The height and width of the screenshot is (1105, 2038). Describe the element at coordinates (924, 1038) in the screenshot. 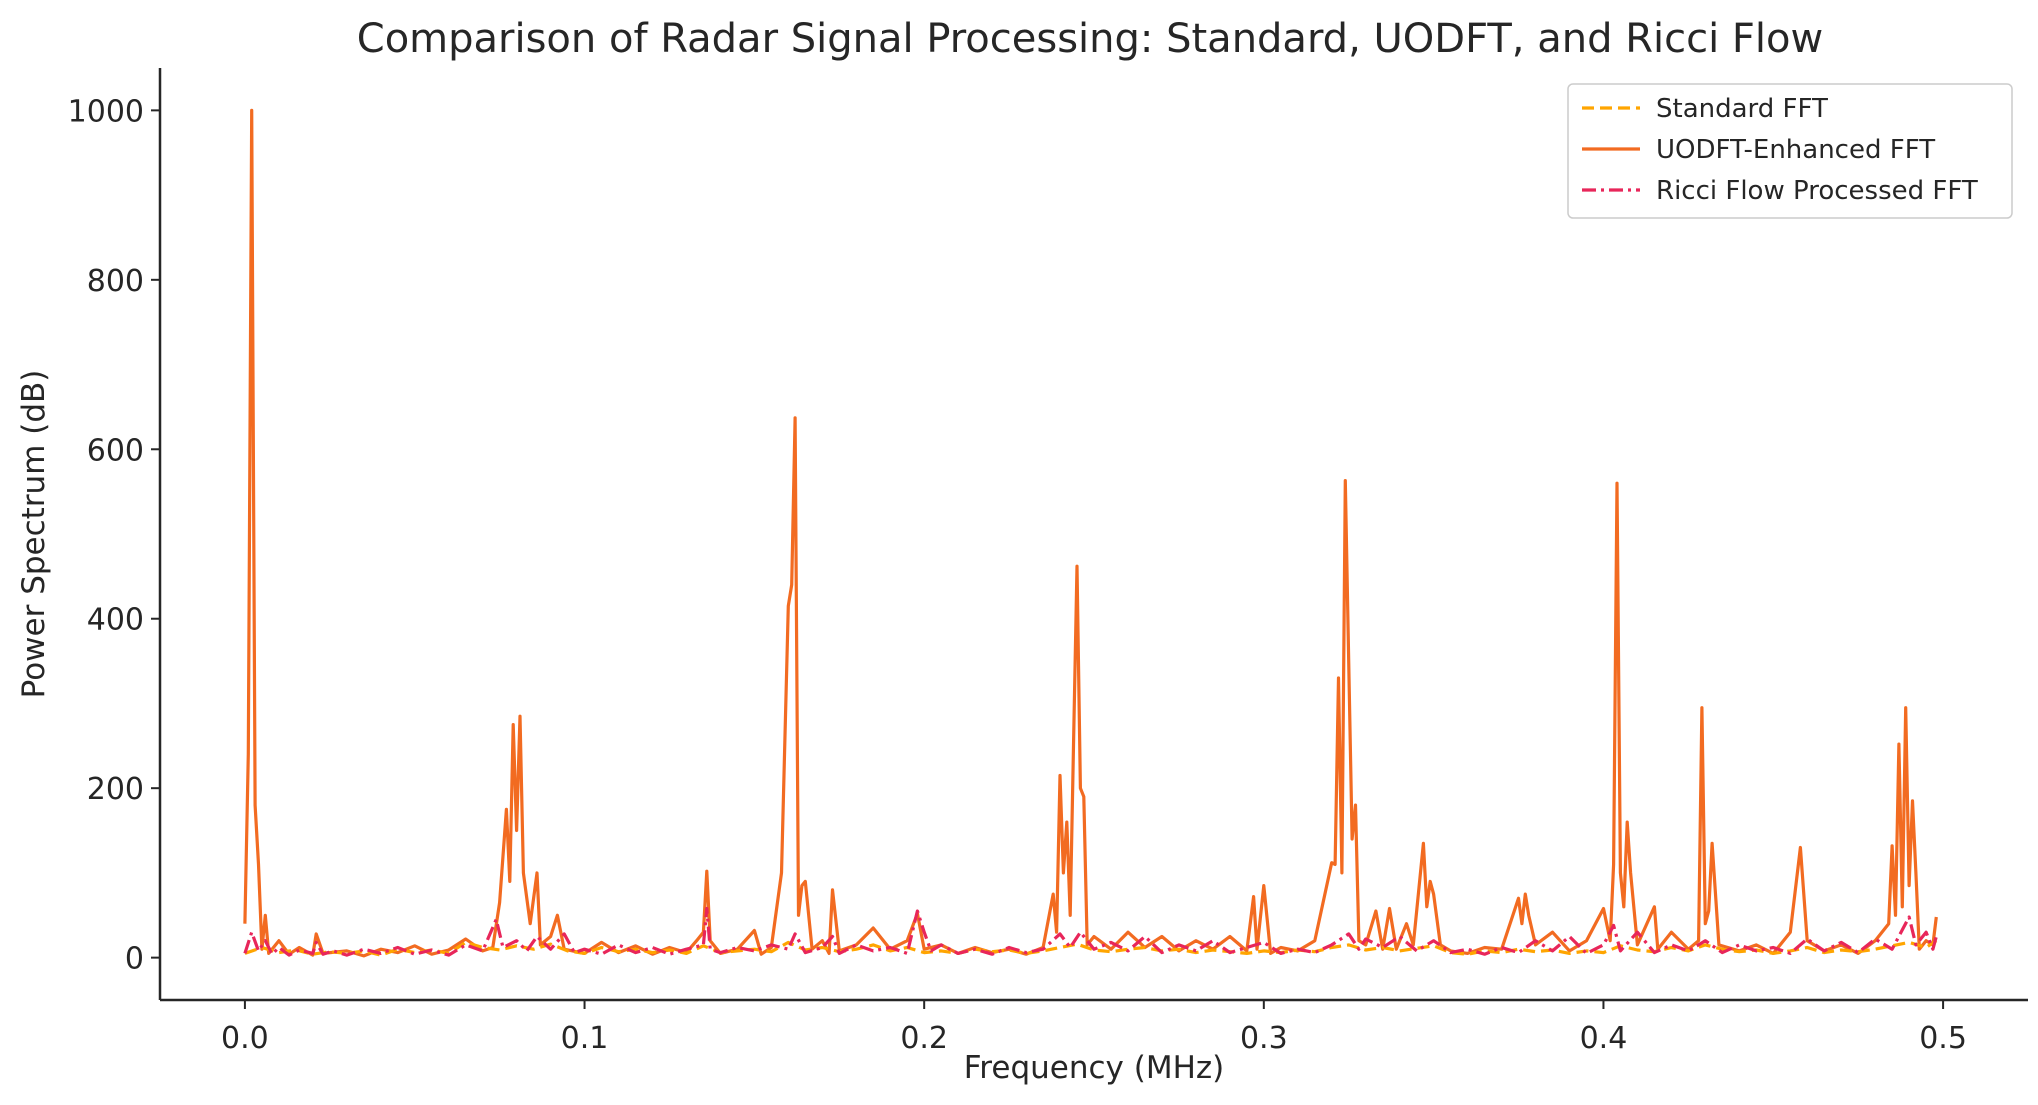

I see `x-tick-label: 0.2` at that location.